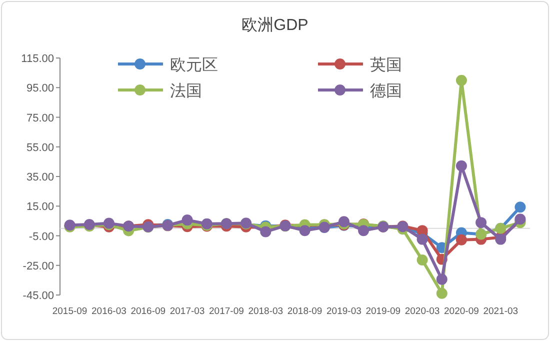  Describe the element at coordinates (37, 59) in the screenshot. I see `y-tick-label: 115.00` at that location.